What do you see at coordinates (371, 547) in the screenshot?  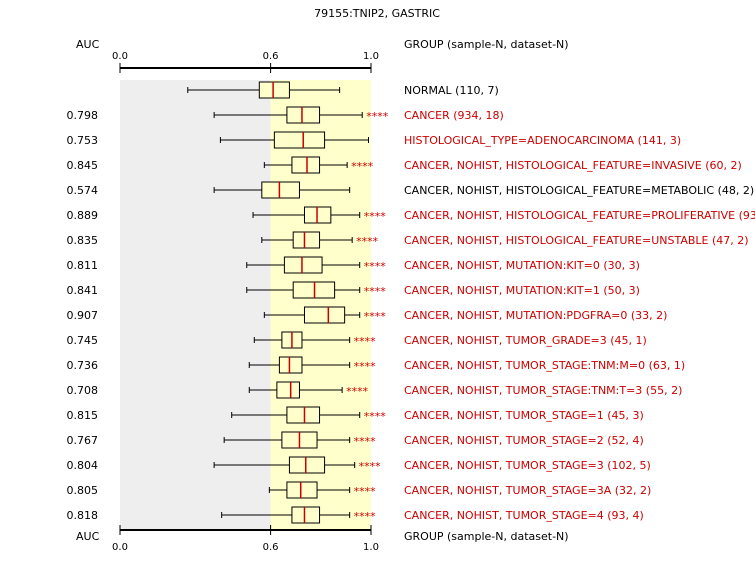 I see `bottom-tick-label: 1.0` at bounding box center [371, 547].